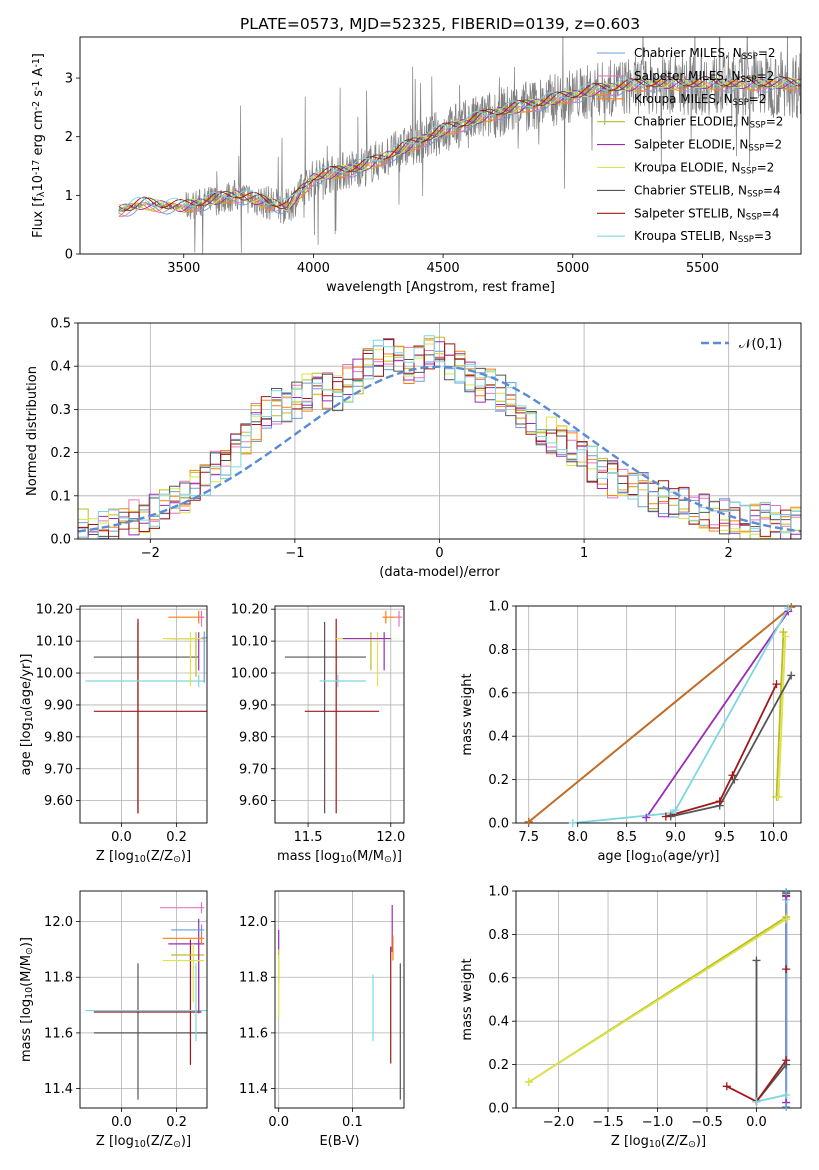  I want to click on plot-area-age-vs-Z, so click(146, 712).